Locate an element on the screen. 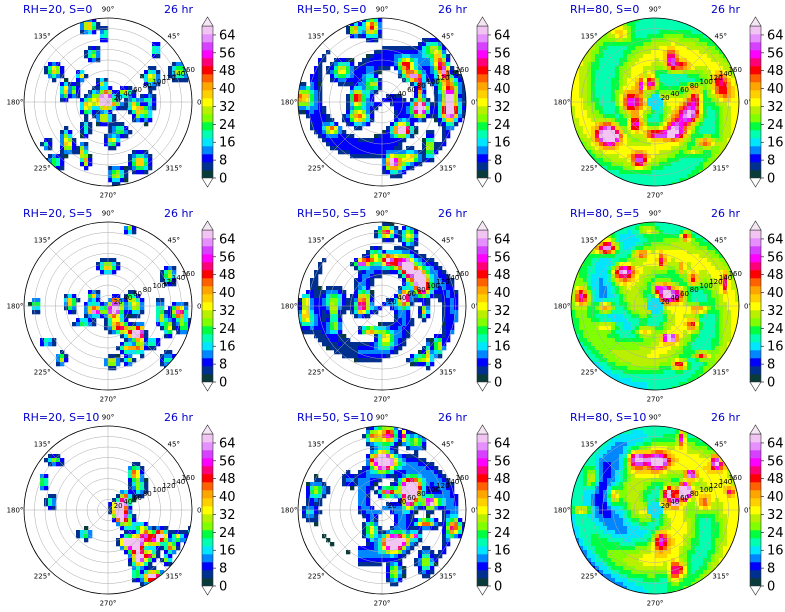  radial-tick-label: 140 is located at coordinates (178, 278).